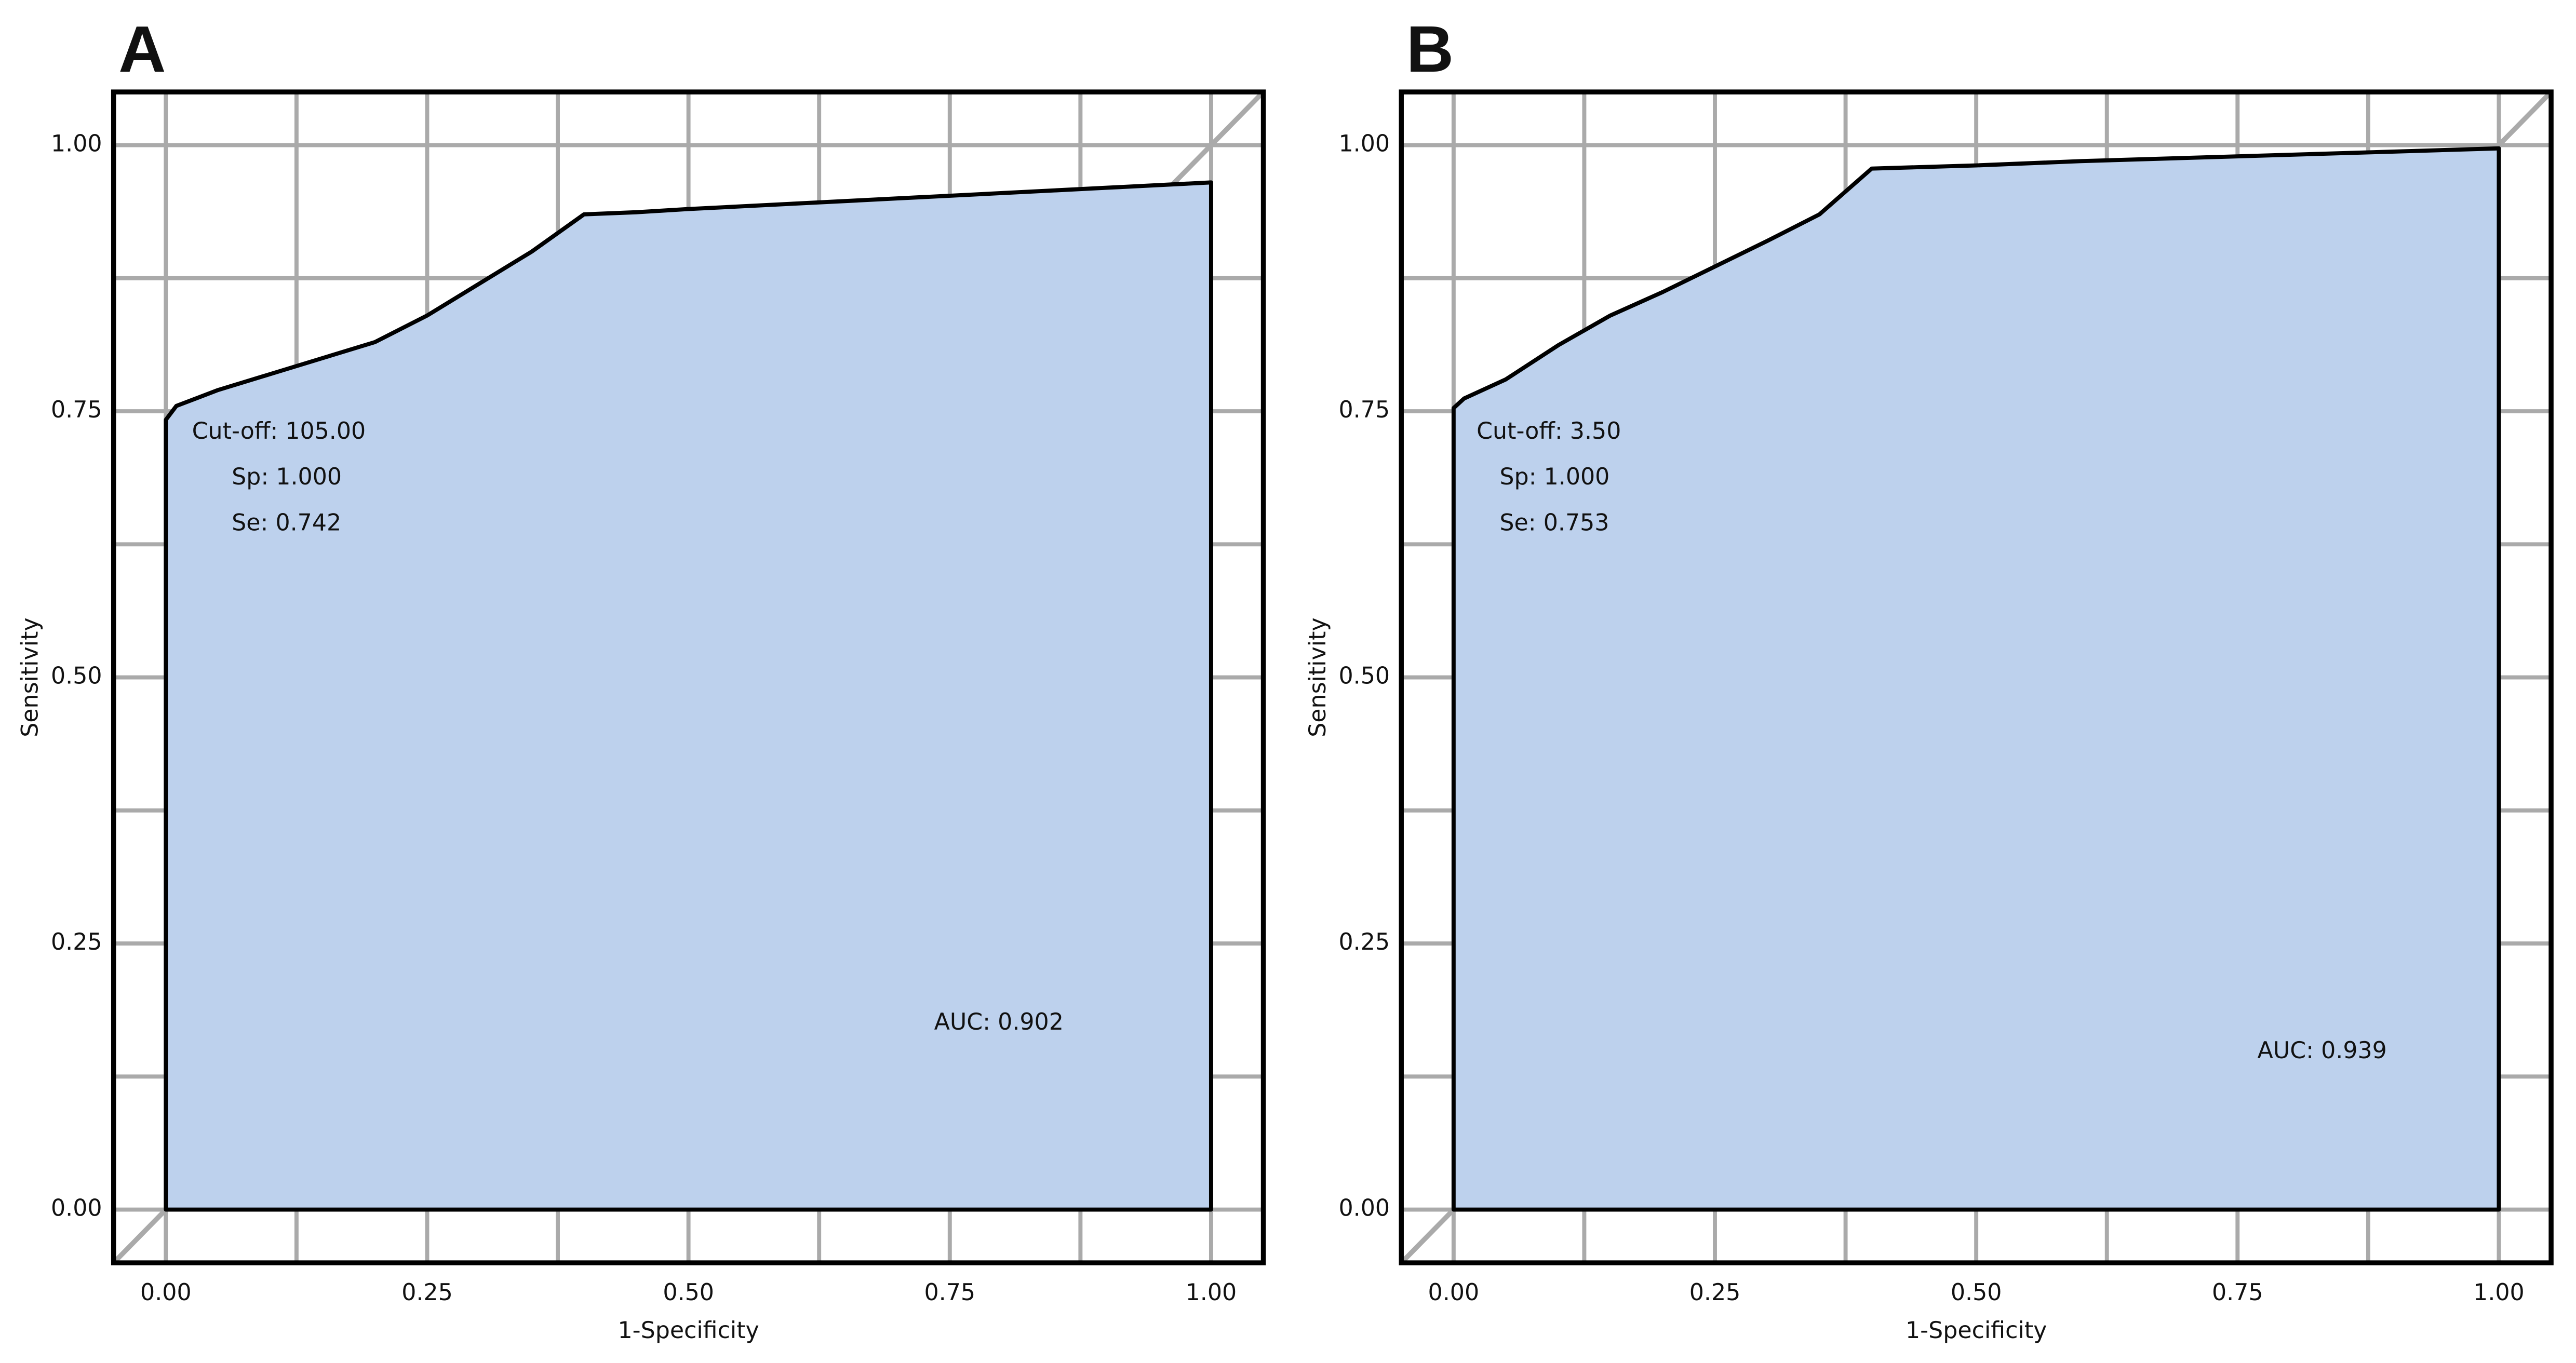 The image size is (2576, 1363). What do you see at coordinates (1554, 522) in the screenshot?
I see `annotation: Se: 0.753` at bounding box center [1554, 522].